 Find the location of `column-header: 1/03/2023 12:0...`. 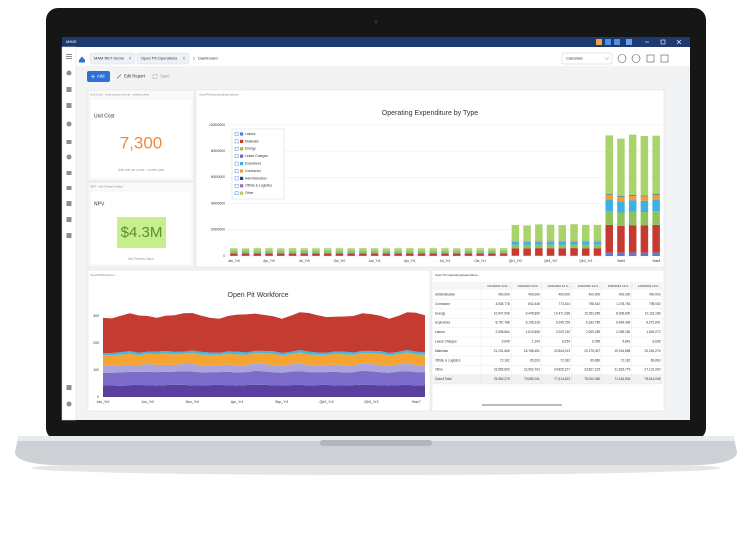

column-header: 1/03/2023 12:0... is located at coordinates (558, 286).